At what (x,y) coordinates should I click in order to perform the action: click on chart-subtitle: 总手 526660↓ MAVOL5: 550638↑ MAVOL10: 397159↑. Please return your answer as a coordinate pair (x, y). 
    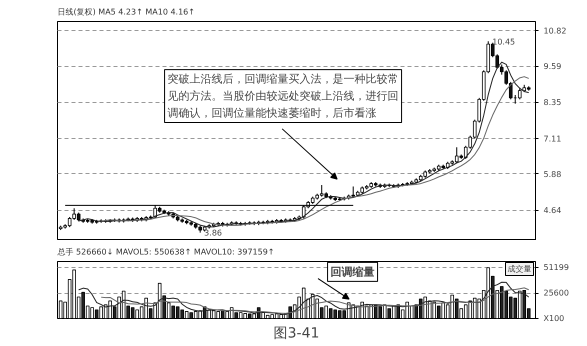
    Looking at the image, I should click on (165, 252).